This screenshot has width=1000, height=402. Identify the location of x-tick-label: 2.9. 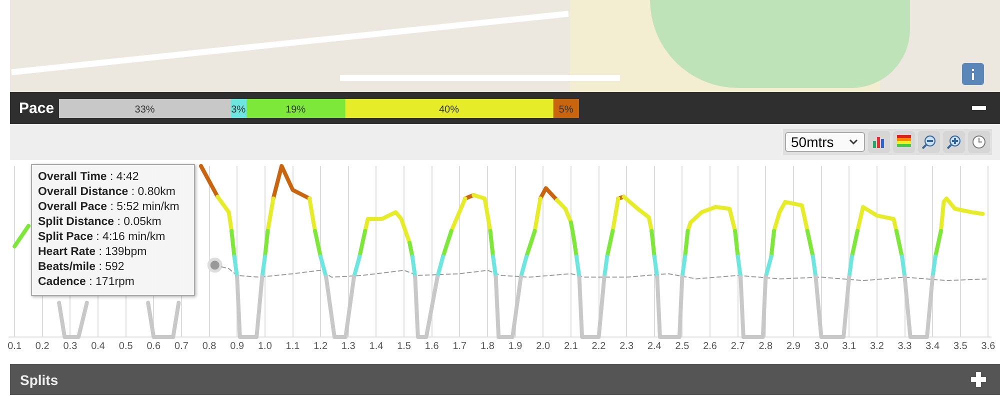
(793, 346).